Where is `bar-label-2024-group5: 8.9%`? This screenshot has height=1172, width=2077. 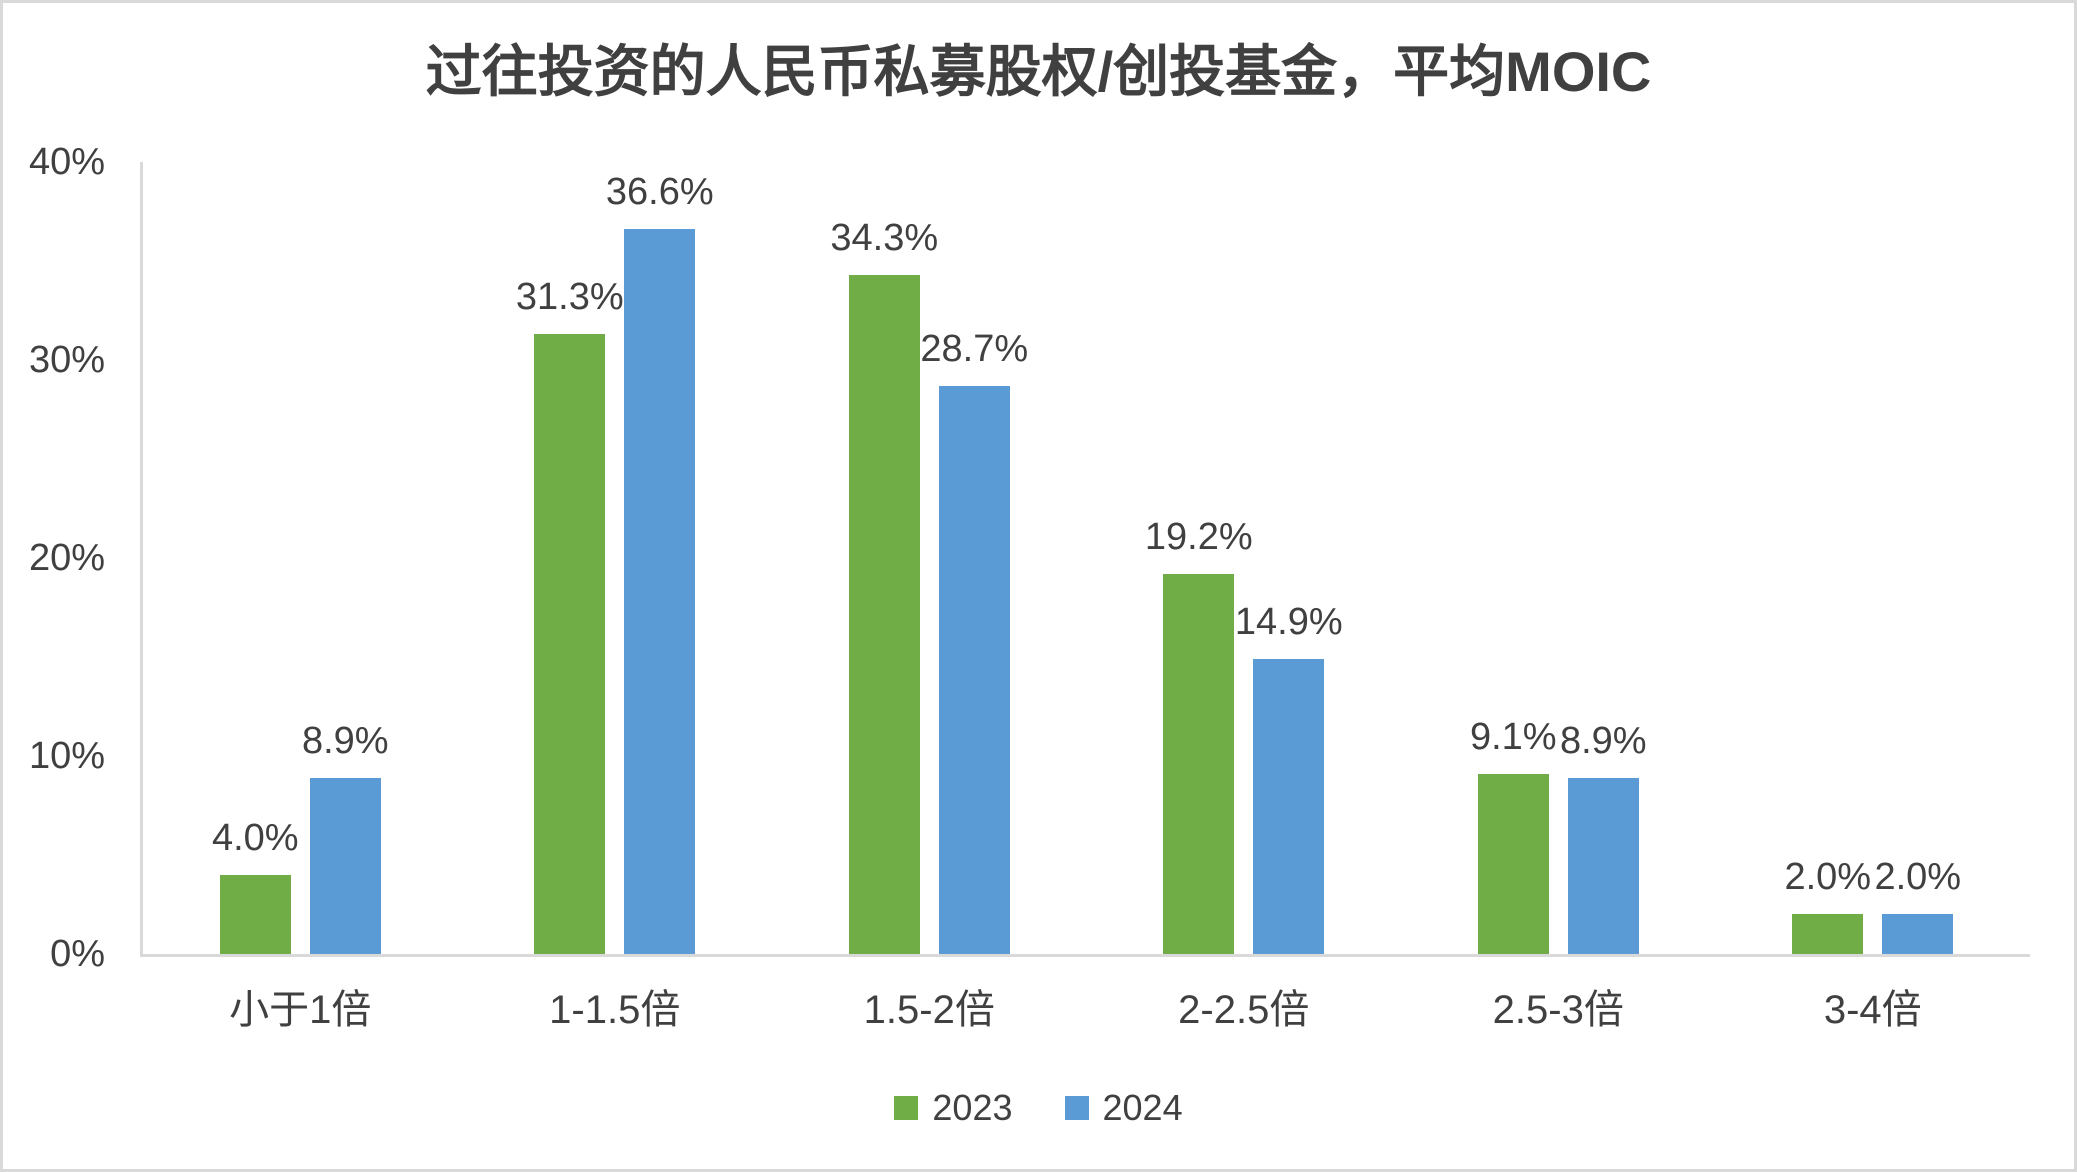
bar-label-2024-group5: 8.9% is located at coordinates (1603, 740).